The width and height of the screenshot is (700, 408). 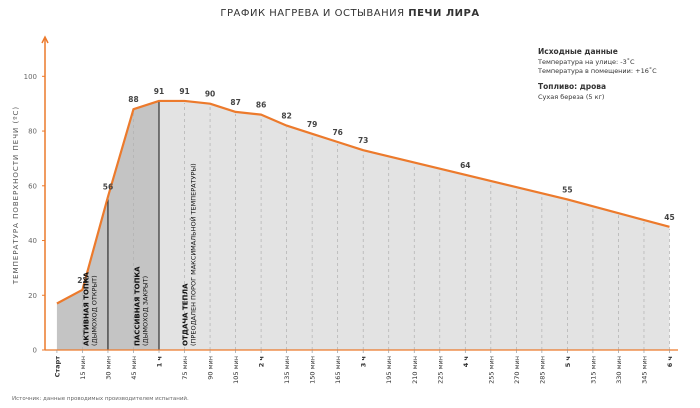 I want to click on value-label: 64, so click(x=465, y=165).